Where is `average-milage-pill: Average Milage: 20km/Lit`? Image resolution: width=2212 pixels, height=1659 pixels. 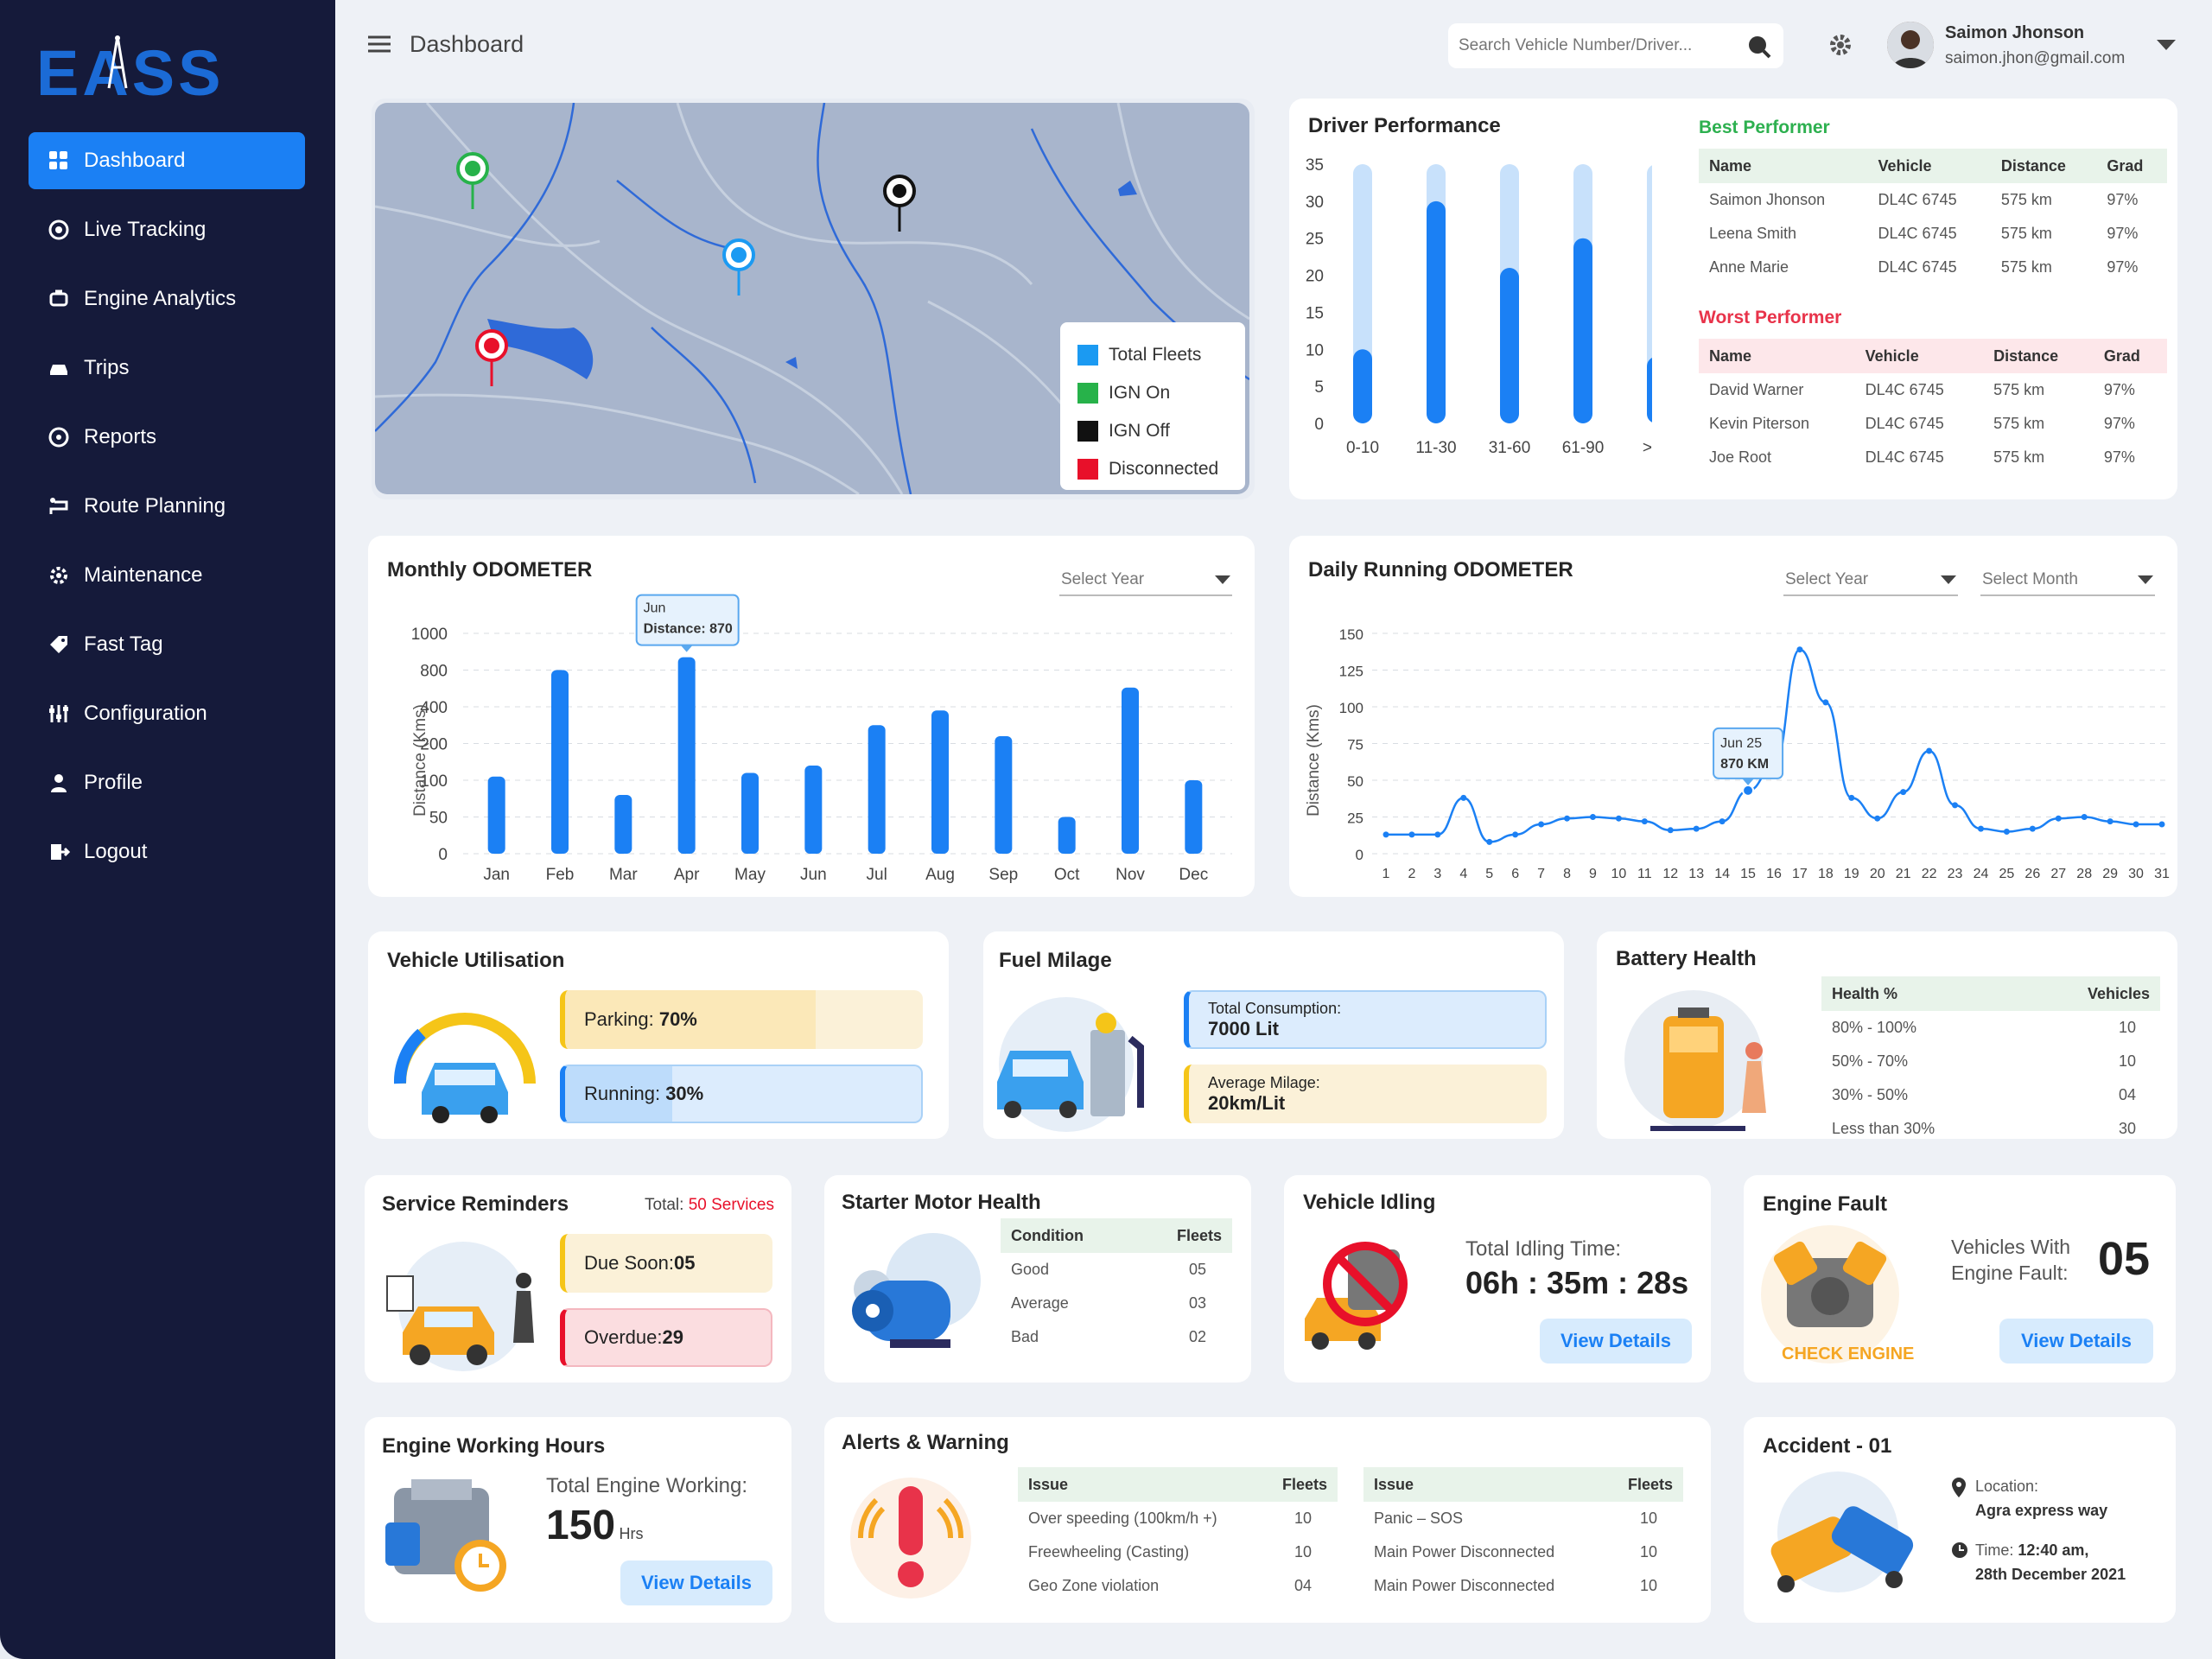
average-milage-pill: Average Milage: 20km/Lit is located at coordinates (1365, 1094).